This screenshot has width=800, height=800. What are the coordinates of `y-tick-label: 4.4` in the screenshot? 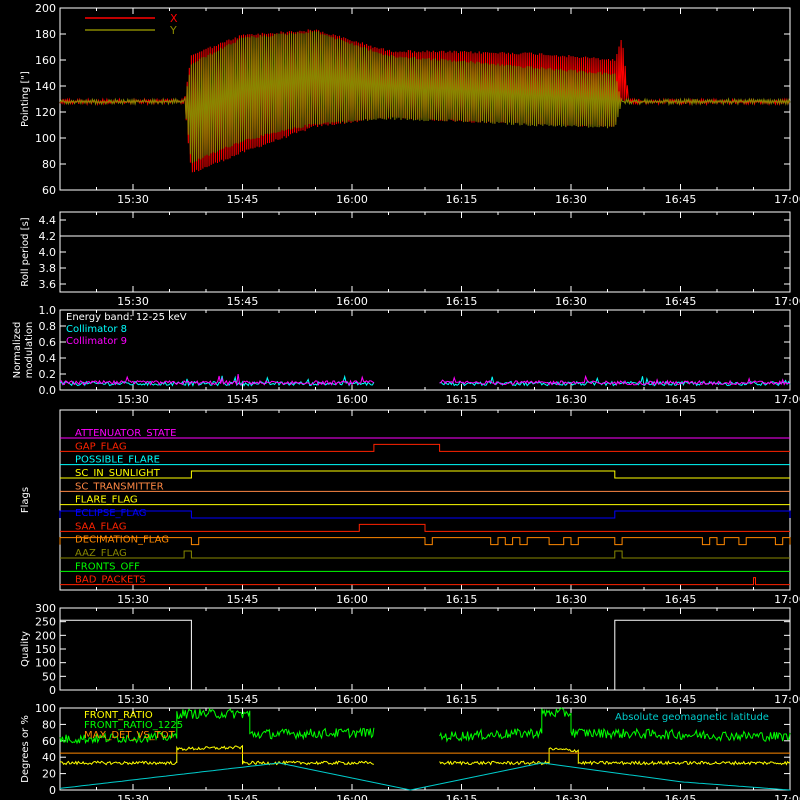 It's located at (48, 220).